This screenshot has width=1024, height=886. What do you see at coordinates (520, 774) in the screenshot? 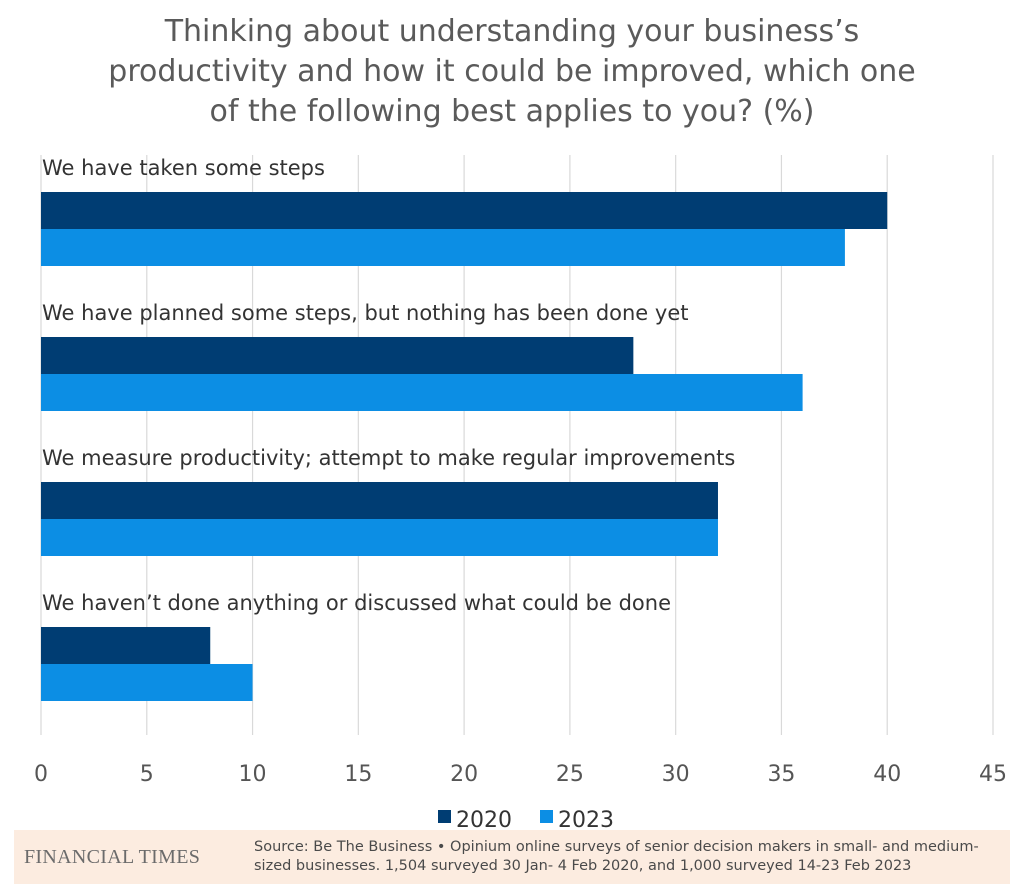
I see `x-axis-tick-labels: 0 5 10 15 20 25 30 35 40 45` at bounding box center [520, 774].